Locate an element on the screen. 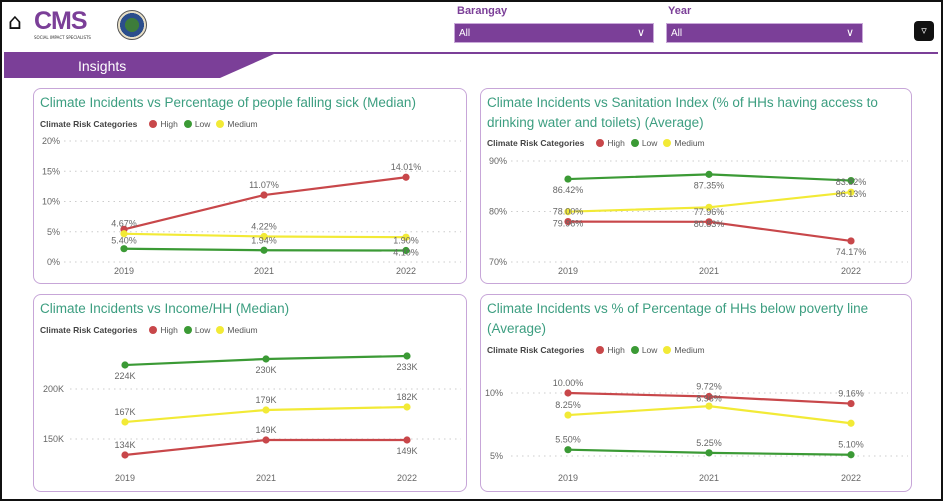 This screenshot has width=943, height=501. data-label: 83.82% is located at coordinates (851, 182).